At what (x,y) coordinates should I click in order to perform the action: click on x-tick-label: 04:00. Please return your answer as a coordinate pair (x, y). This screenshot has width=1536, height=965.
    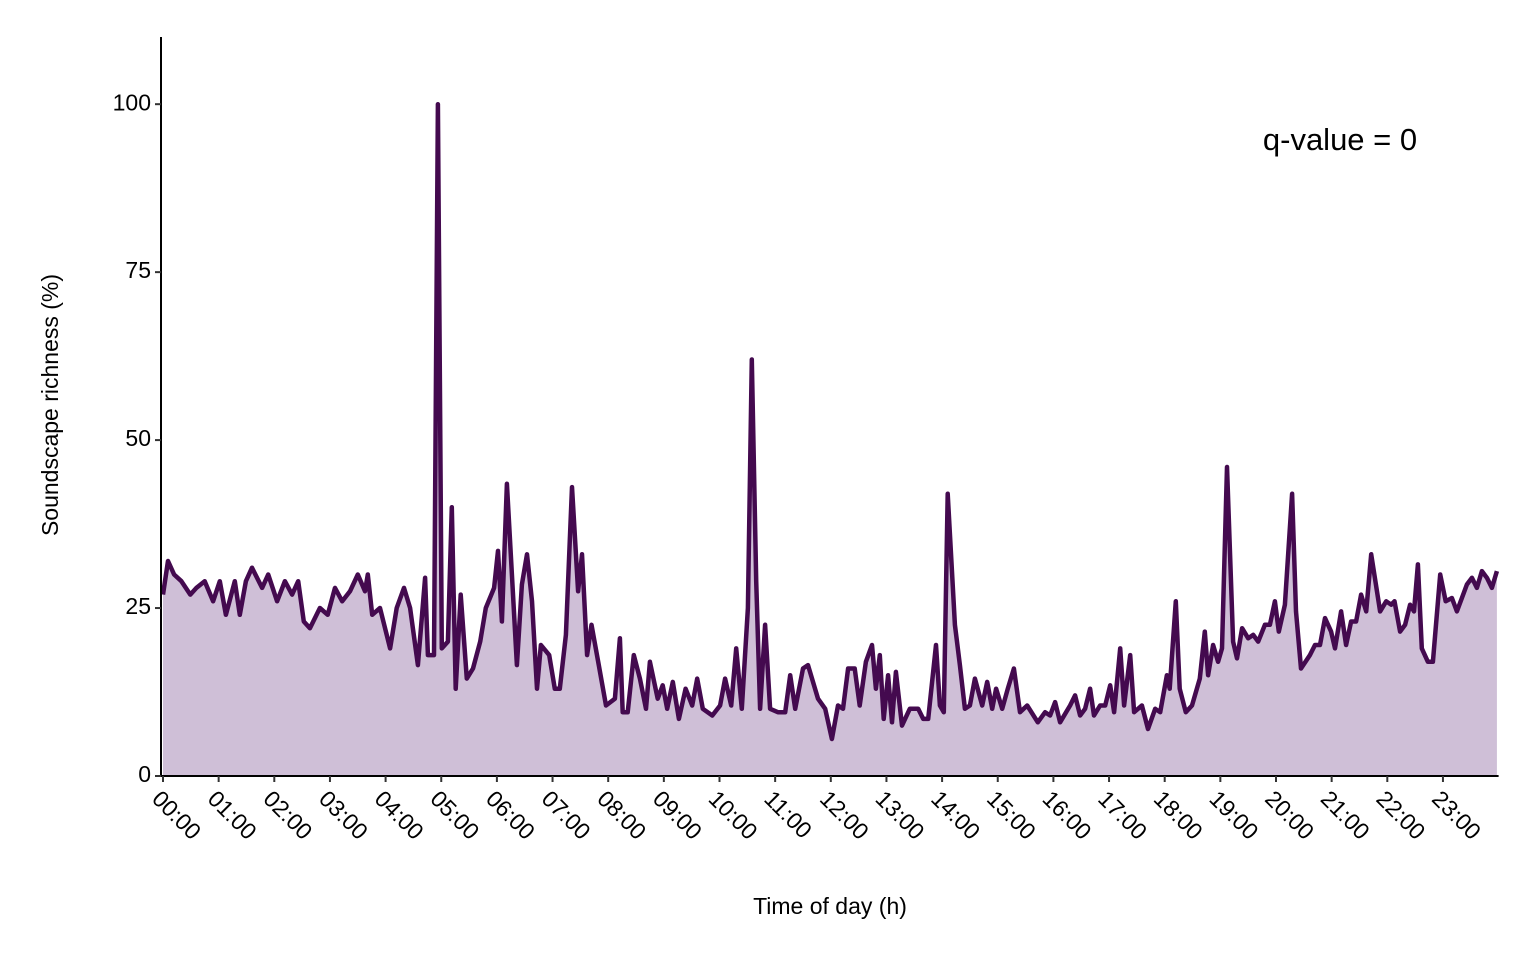
    Looking at the image, I should click on (399, 814).